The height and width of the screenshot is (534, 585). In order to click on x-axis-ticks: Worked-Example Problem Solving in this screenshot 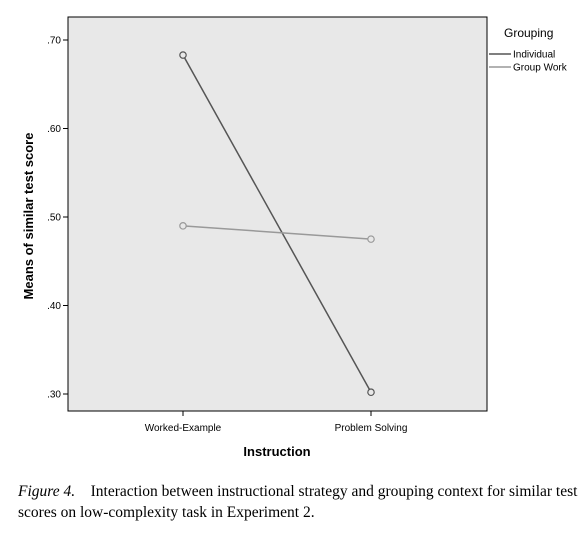, I will do `click(276, 422)`.